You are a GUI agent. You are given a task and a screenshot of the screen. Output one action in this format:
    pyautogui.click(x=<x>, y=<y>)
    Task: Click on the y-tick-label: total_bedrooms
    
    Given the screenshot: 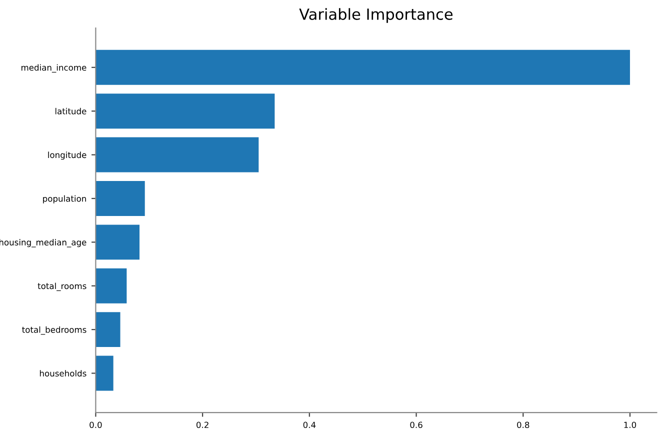 What is the action you would take?
    pyautogui.click(x=54, y=330)
    